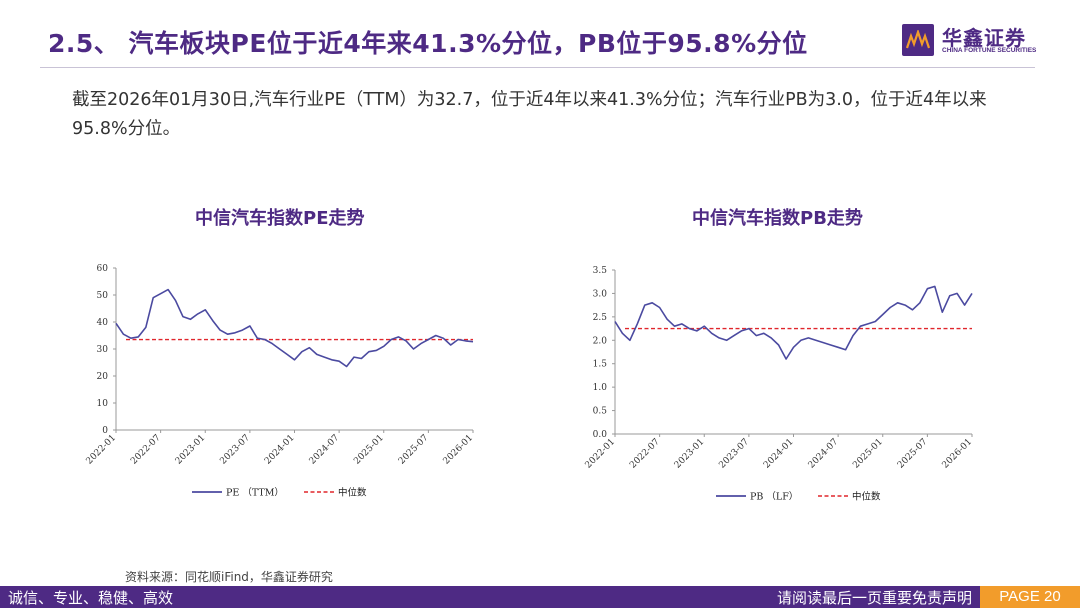  I want to click on pe-x-tick-label: 2023-07, so click(235, 450).